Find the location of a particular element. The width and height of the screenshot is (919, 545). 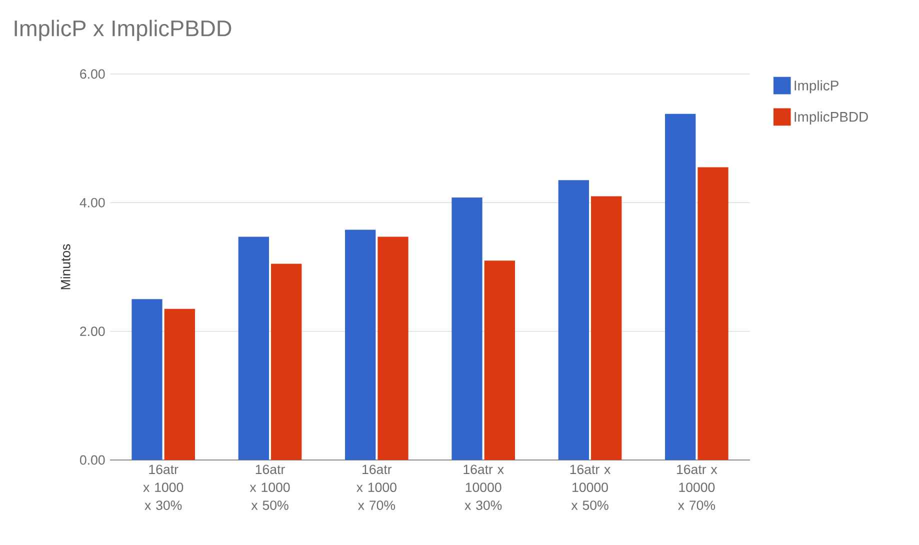

x-tick-label: 16atr x 1000 x 30% is located at coordinates (163, 487).